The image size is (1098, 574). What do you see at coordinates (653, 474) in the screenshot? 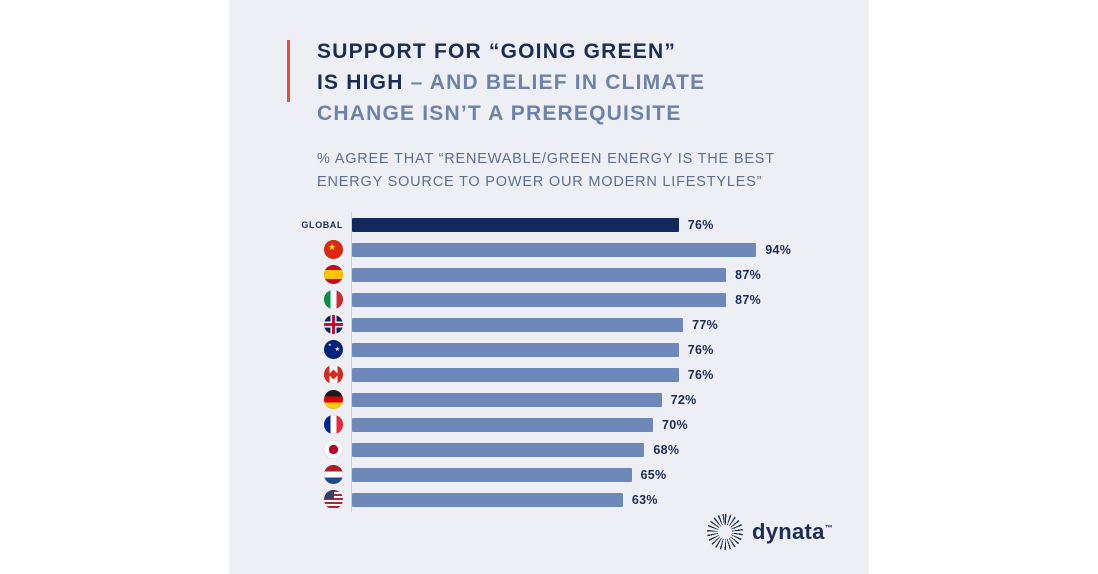
I see `value-label: 65%` at bounding box center [653, 474].